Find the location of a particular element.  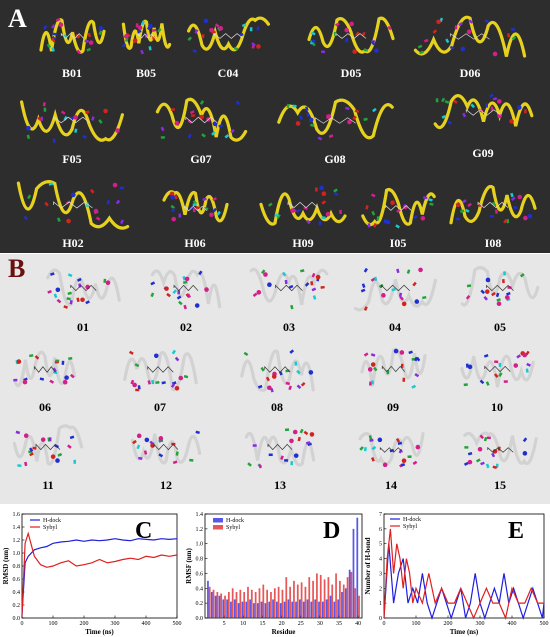

y-axis-label: Number of H-bond is located at coordinates (368, 565).